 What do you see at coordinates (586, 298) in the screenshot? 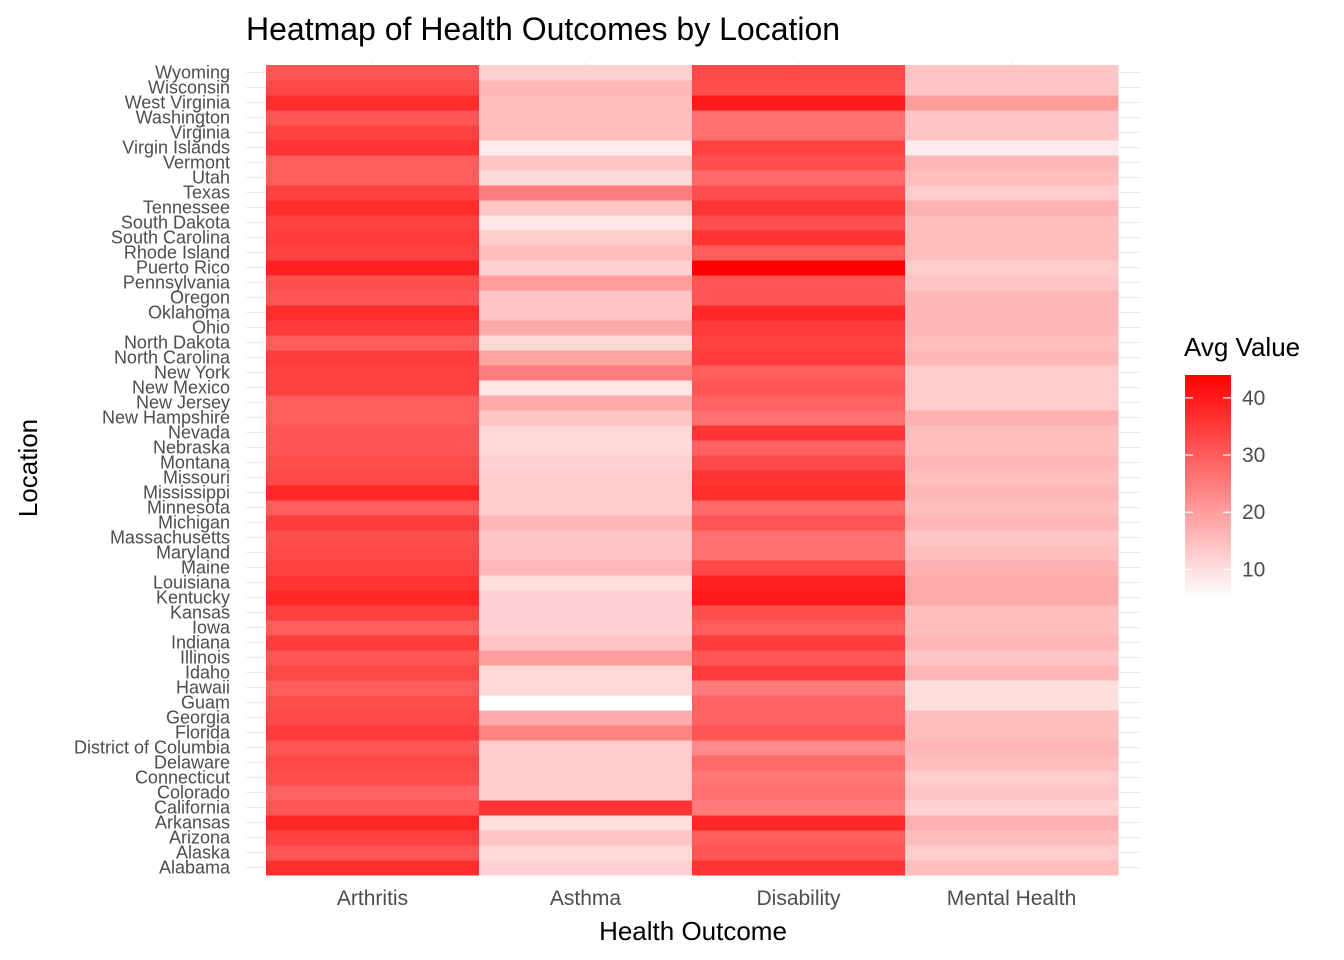
I see `heatmap-cell-oregon-asthma` at bounding box center [586, 298].